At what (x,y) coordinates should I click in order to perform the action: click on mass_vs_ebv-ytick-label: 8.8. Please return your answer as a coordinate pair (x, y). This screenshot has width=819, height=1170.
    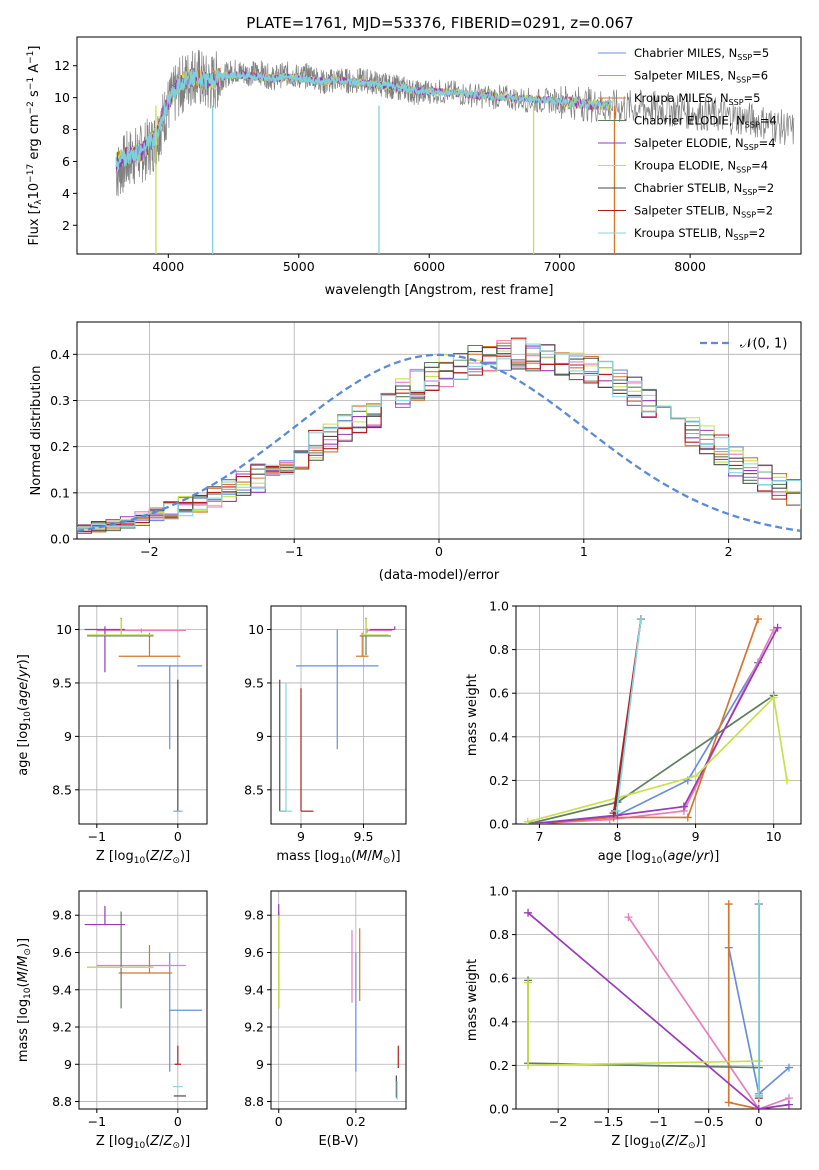
    Looking at the image, I should click on (254, 1101).